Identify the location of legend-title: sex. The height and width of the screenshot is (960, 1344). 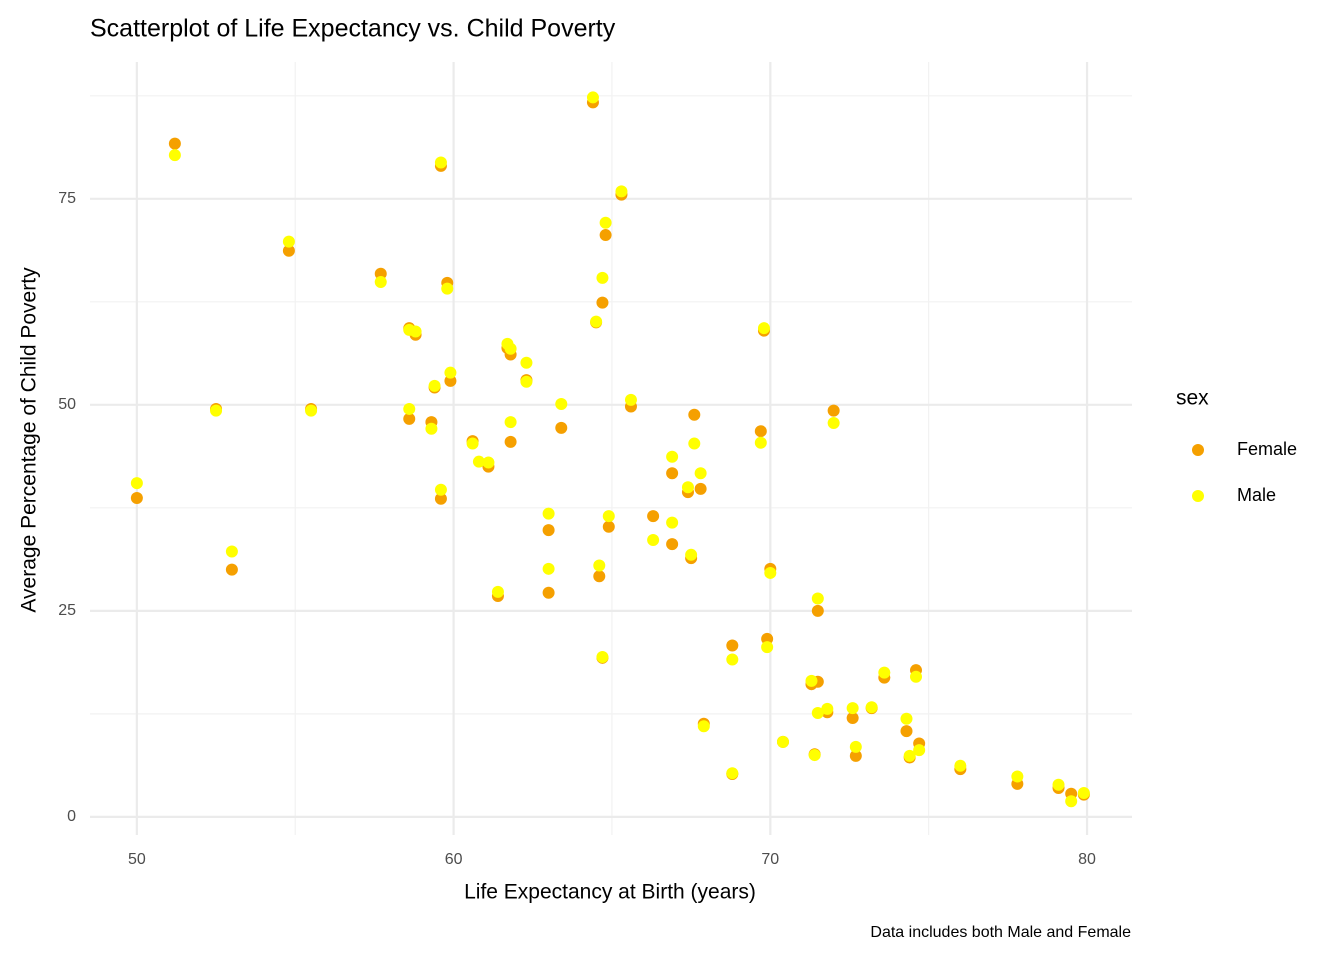
(1192, 398).